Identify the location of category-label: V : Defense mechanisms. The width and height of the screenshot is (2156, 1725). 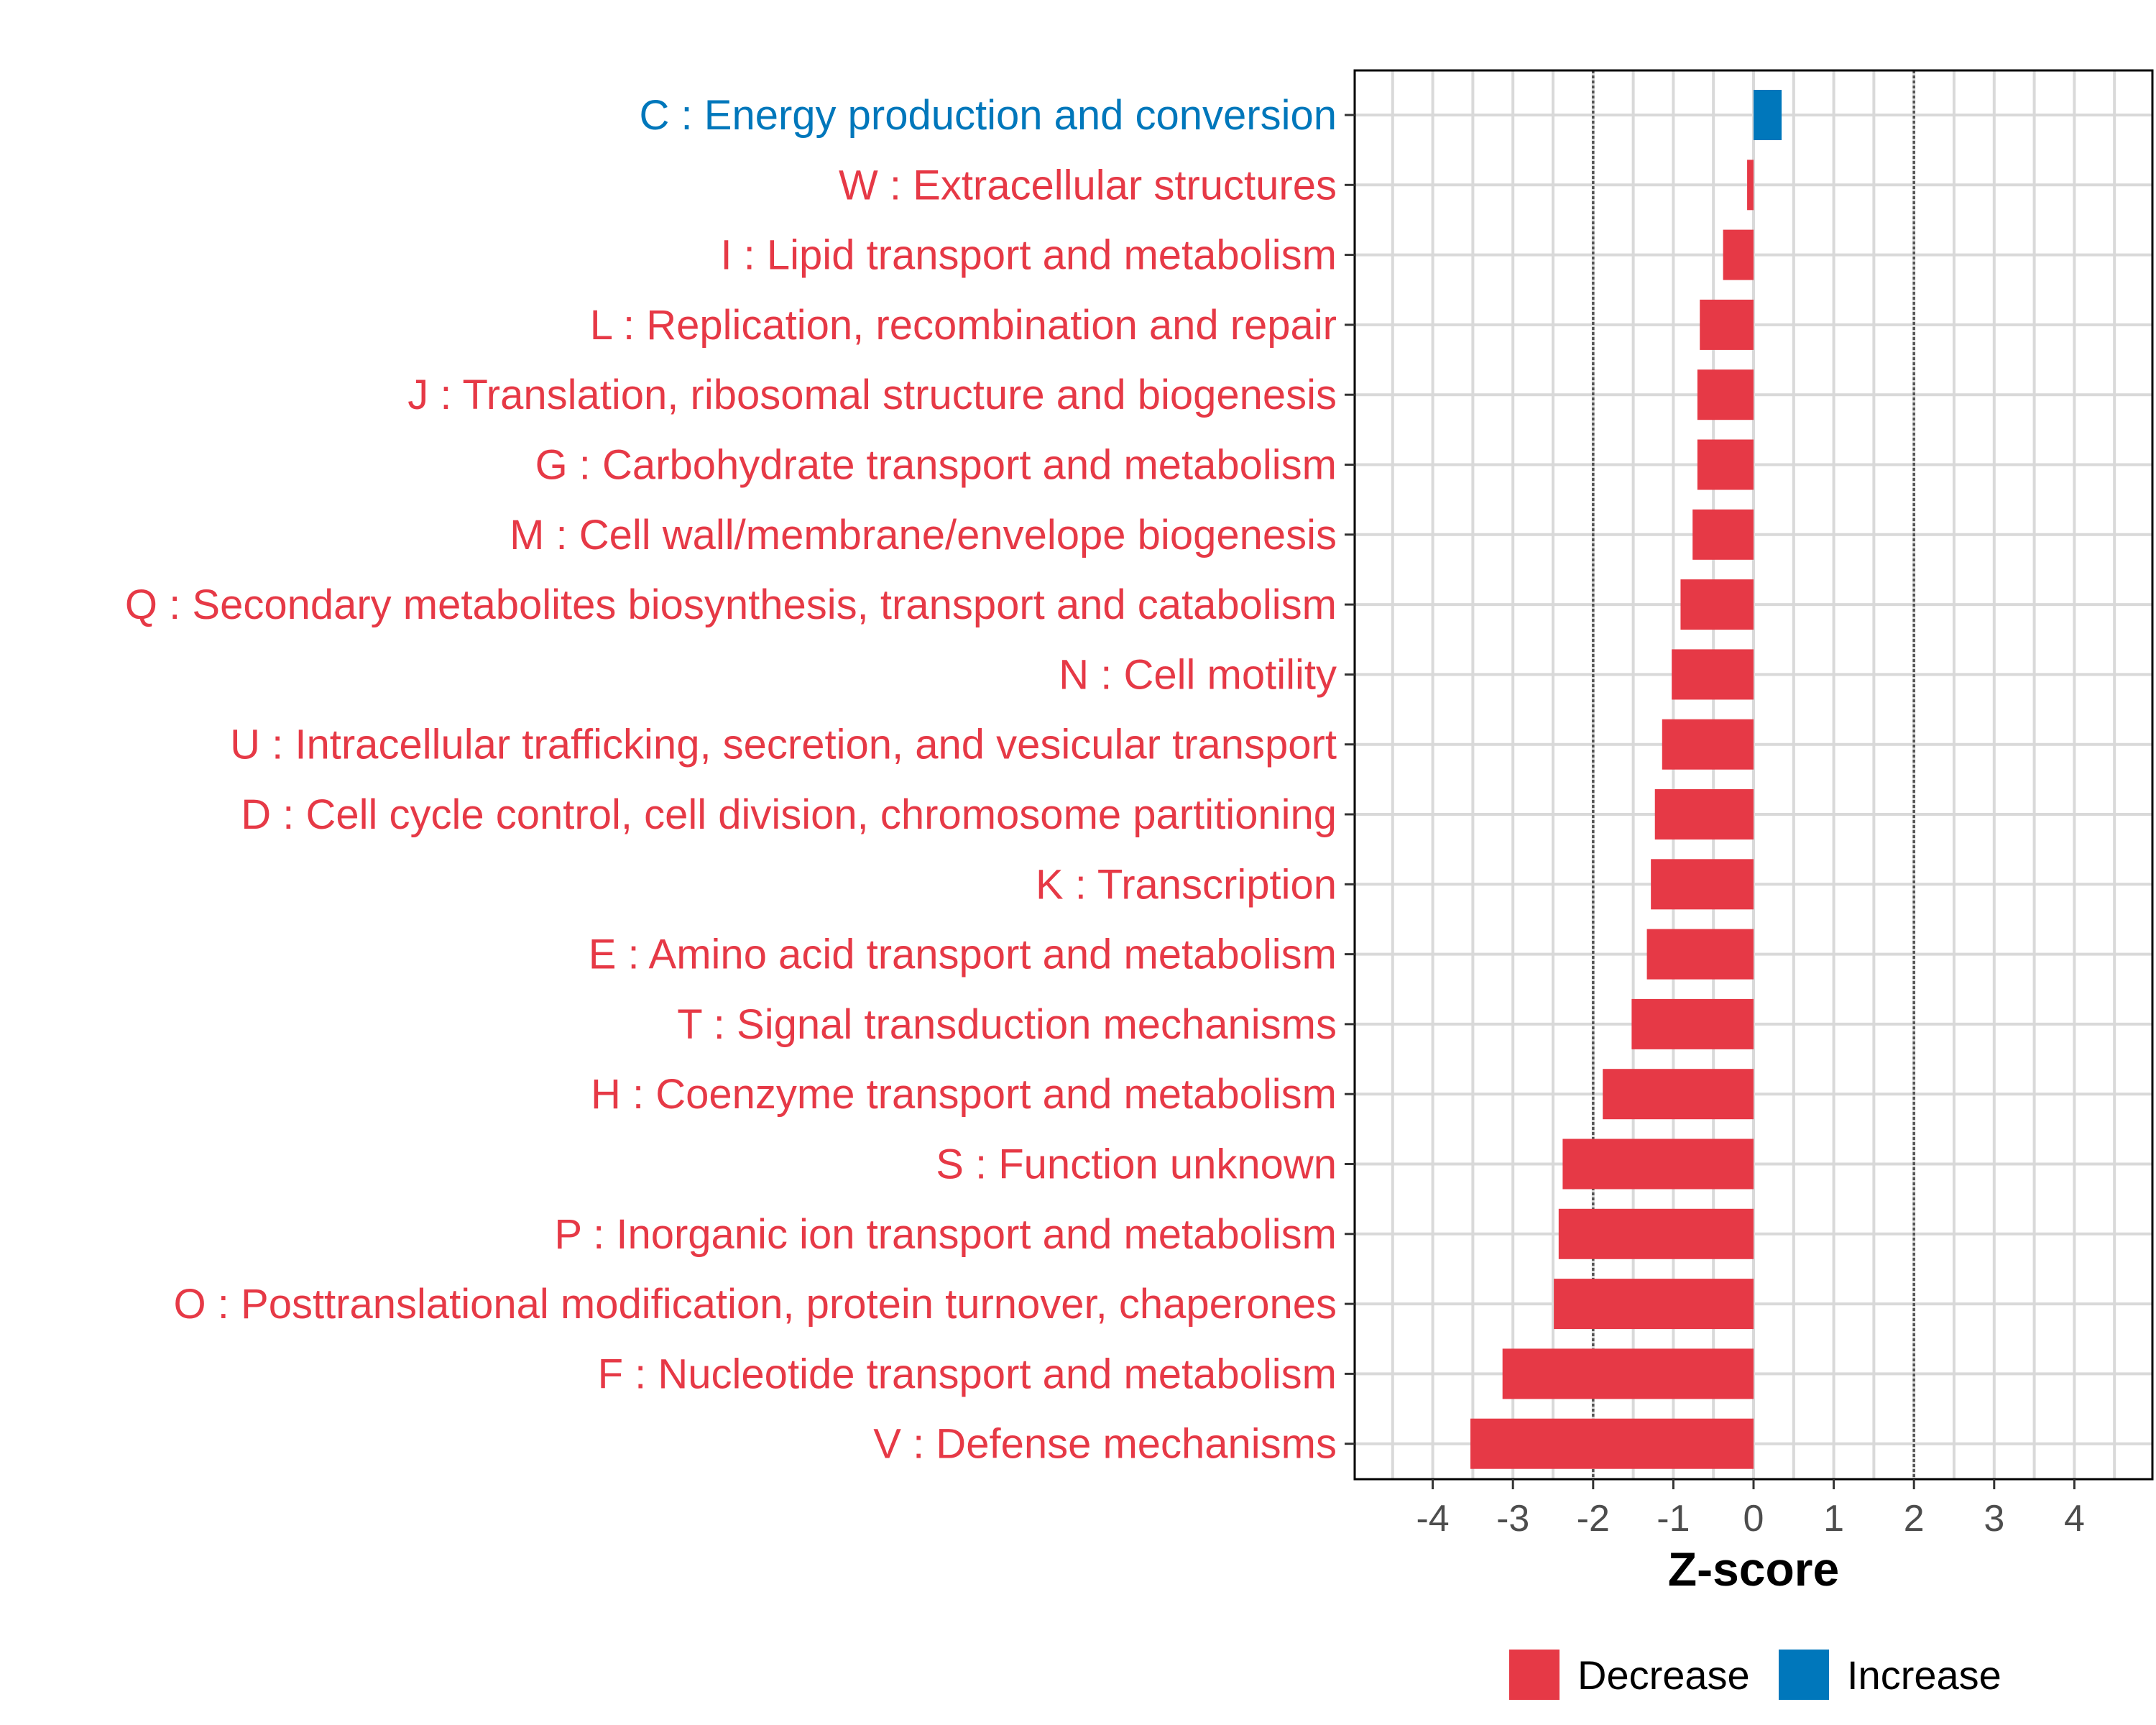
(1105, 1444).